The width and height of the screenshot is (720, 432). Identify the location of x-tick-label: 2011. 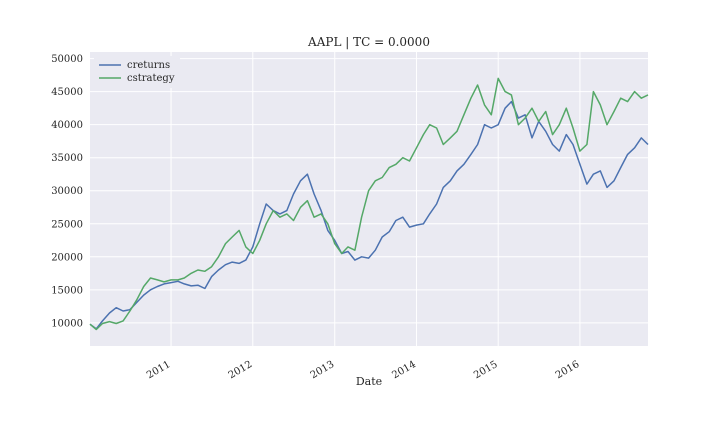
(159, 370).